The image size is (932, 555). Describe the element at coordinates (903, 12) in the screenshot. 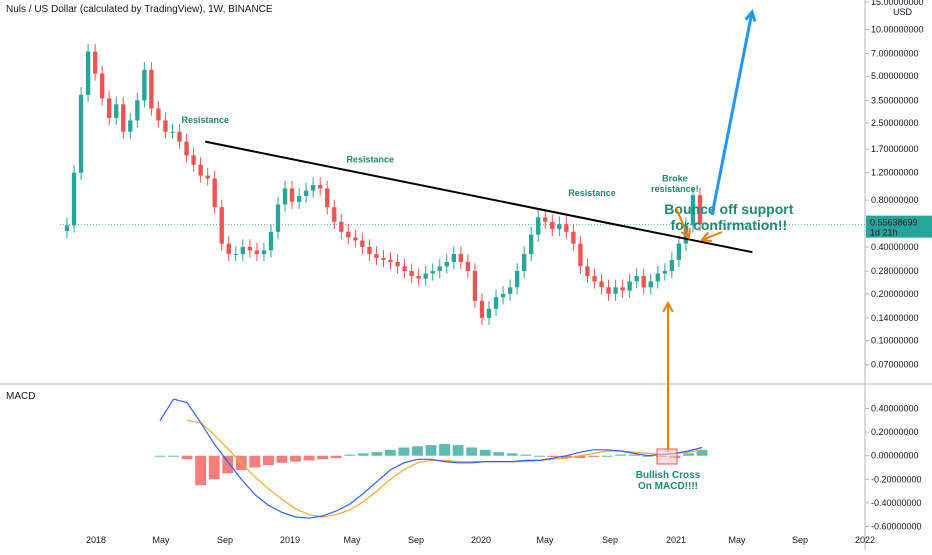

I see `currency-label: USD` at that location.